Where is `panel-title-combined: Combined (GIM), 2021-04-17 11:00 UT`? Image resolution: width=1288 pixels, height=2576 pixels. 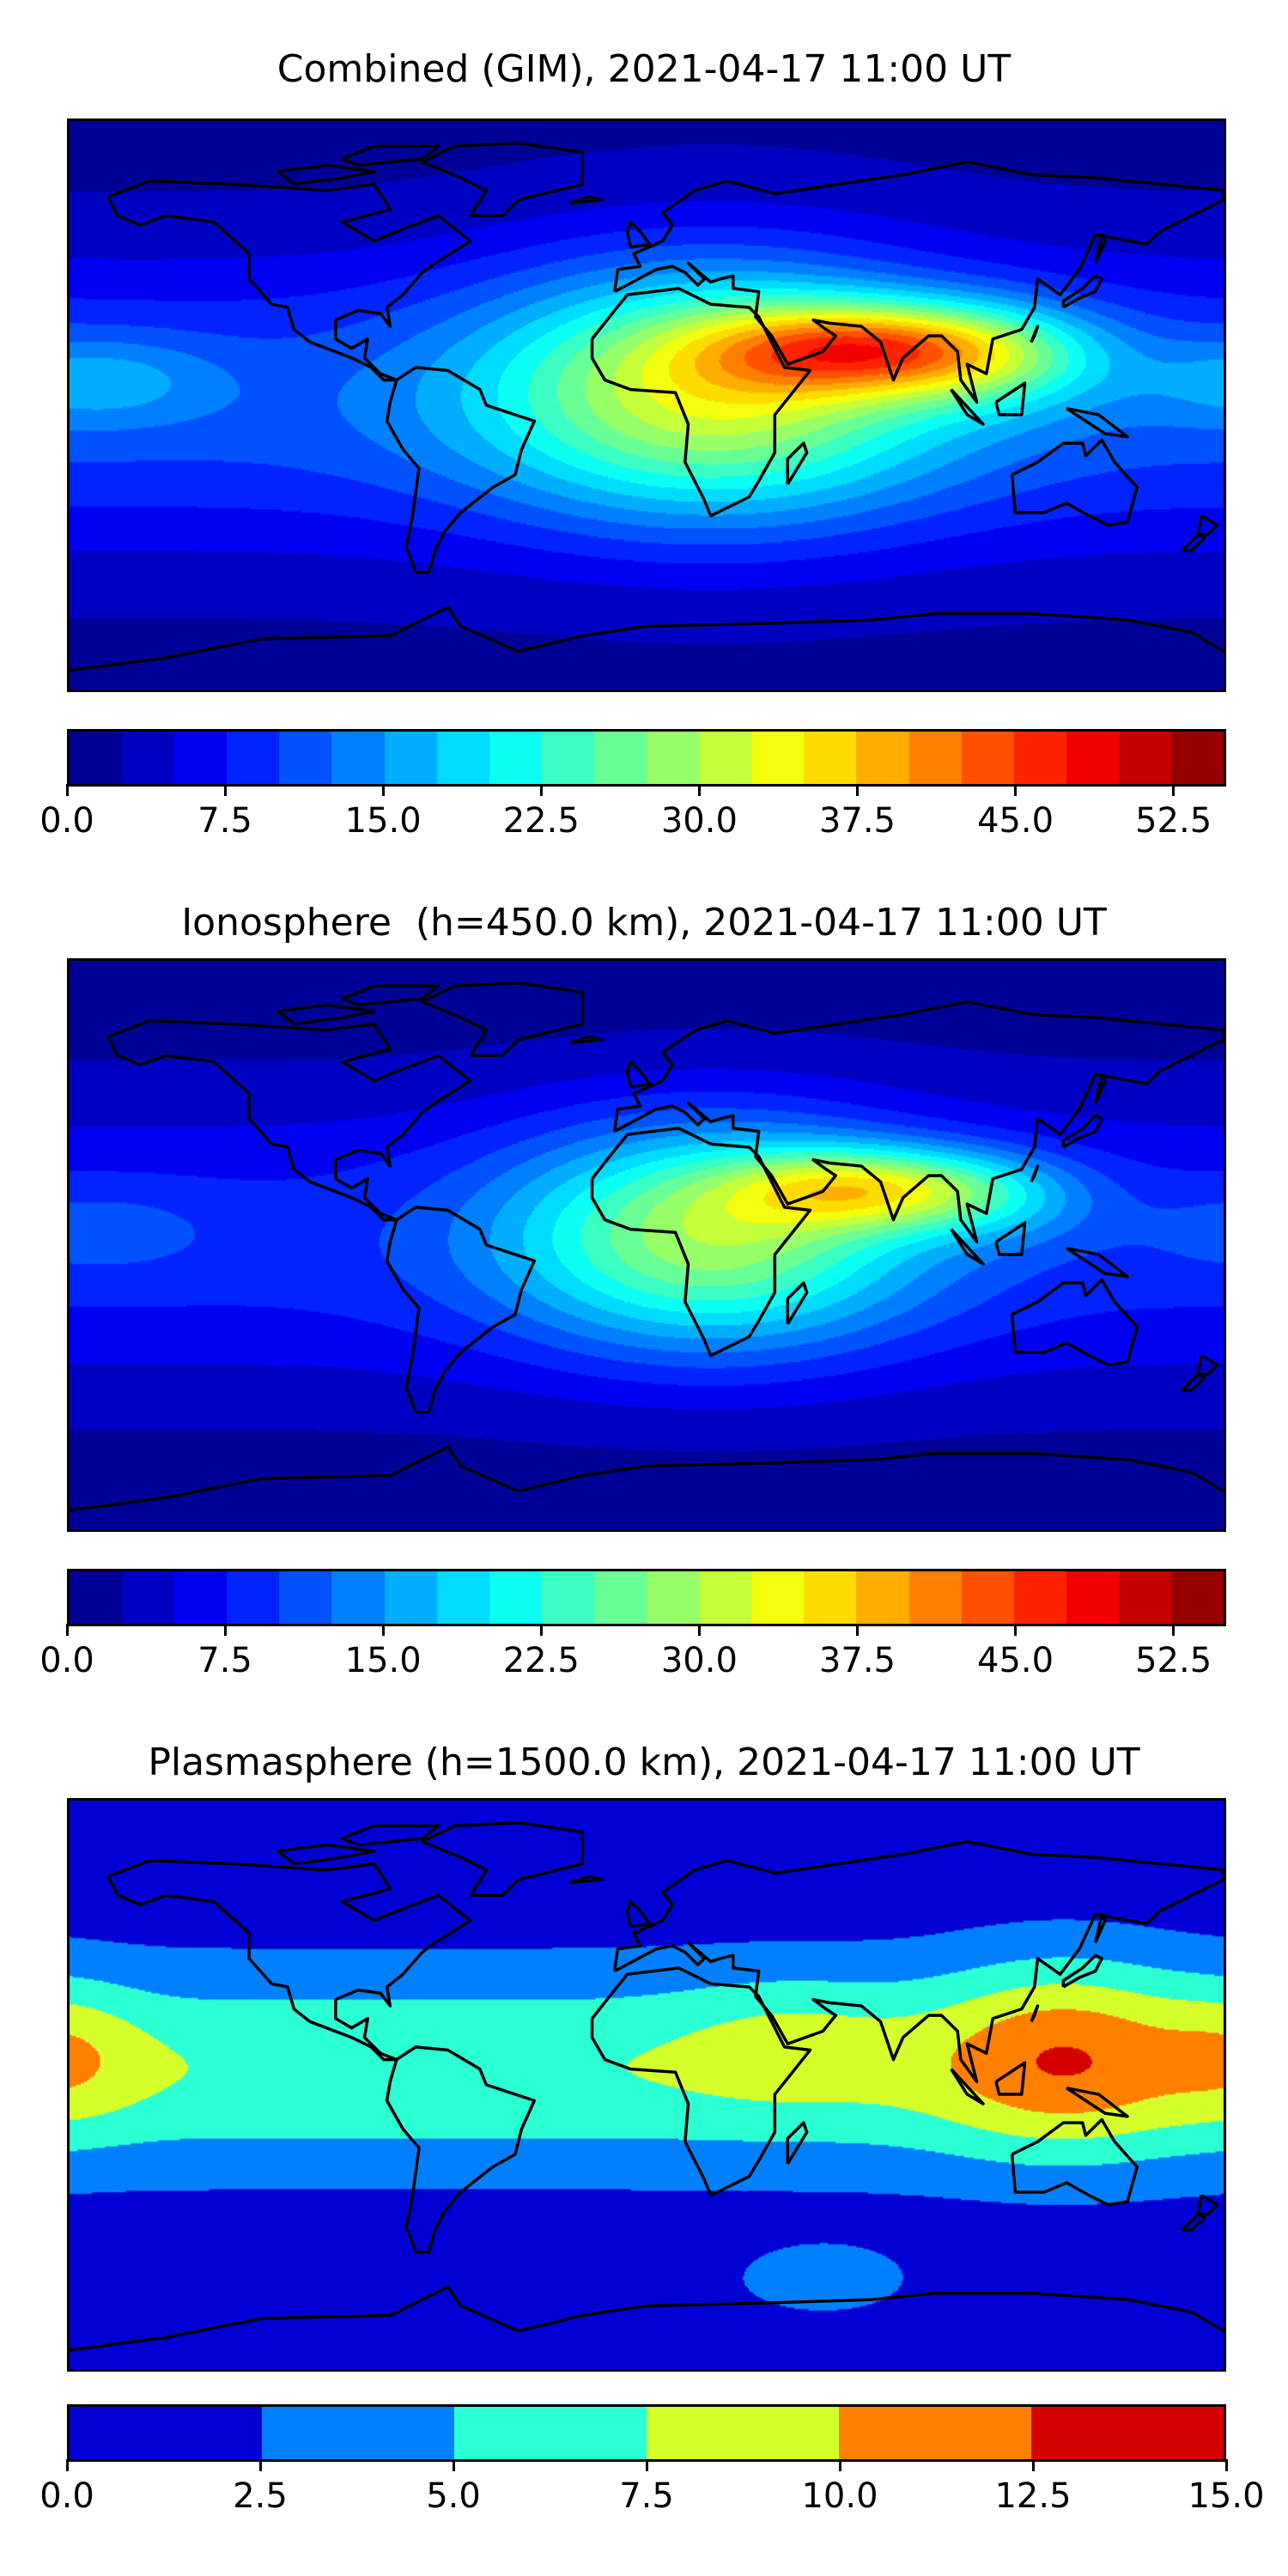 panel-title-combined: Combined (GIM), 2021-04-17 11:00 UT is located at coordinates (644, 69).